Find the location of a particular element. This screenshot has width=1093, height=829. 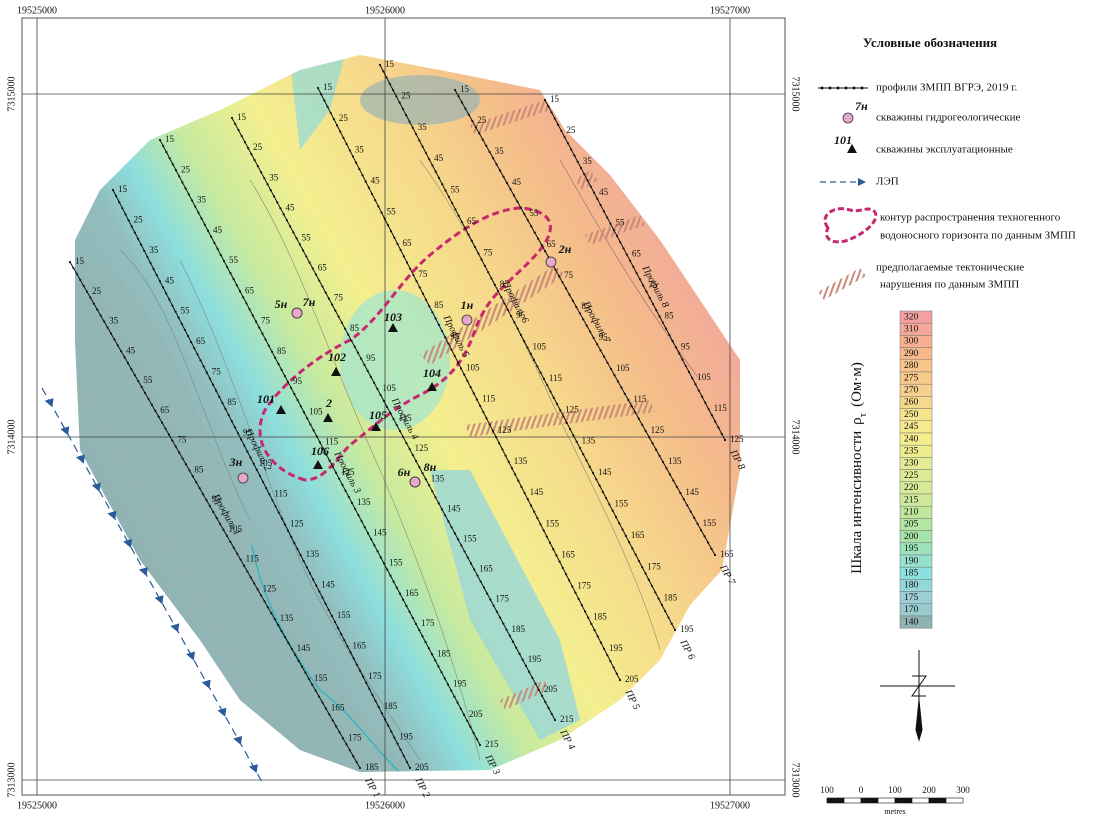

picket-label: 205 is located at coordinates (551, 689).